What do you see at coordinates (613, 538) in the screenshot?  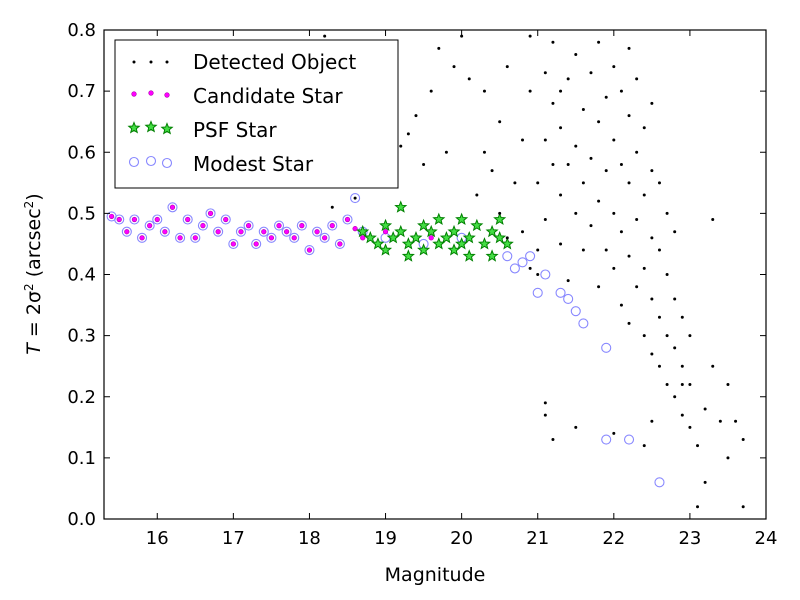 I see `x-tick-label: 22` at bounding box center [613, 538].